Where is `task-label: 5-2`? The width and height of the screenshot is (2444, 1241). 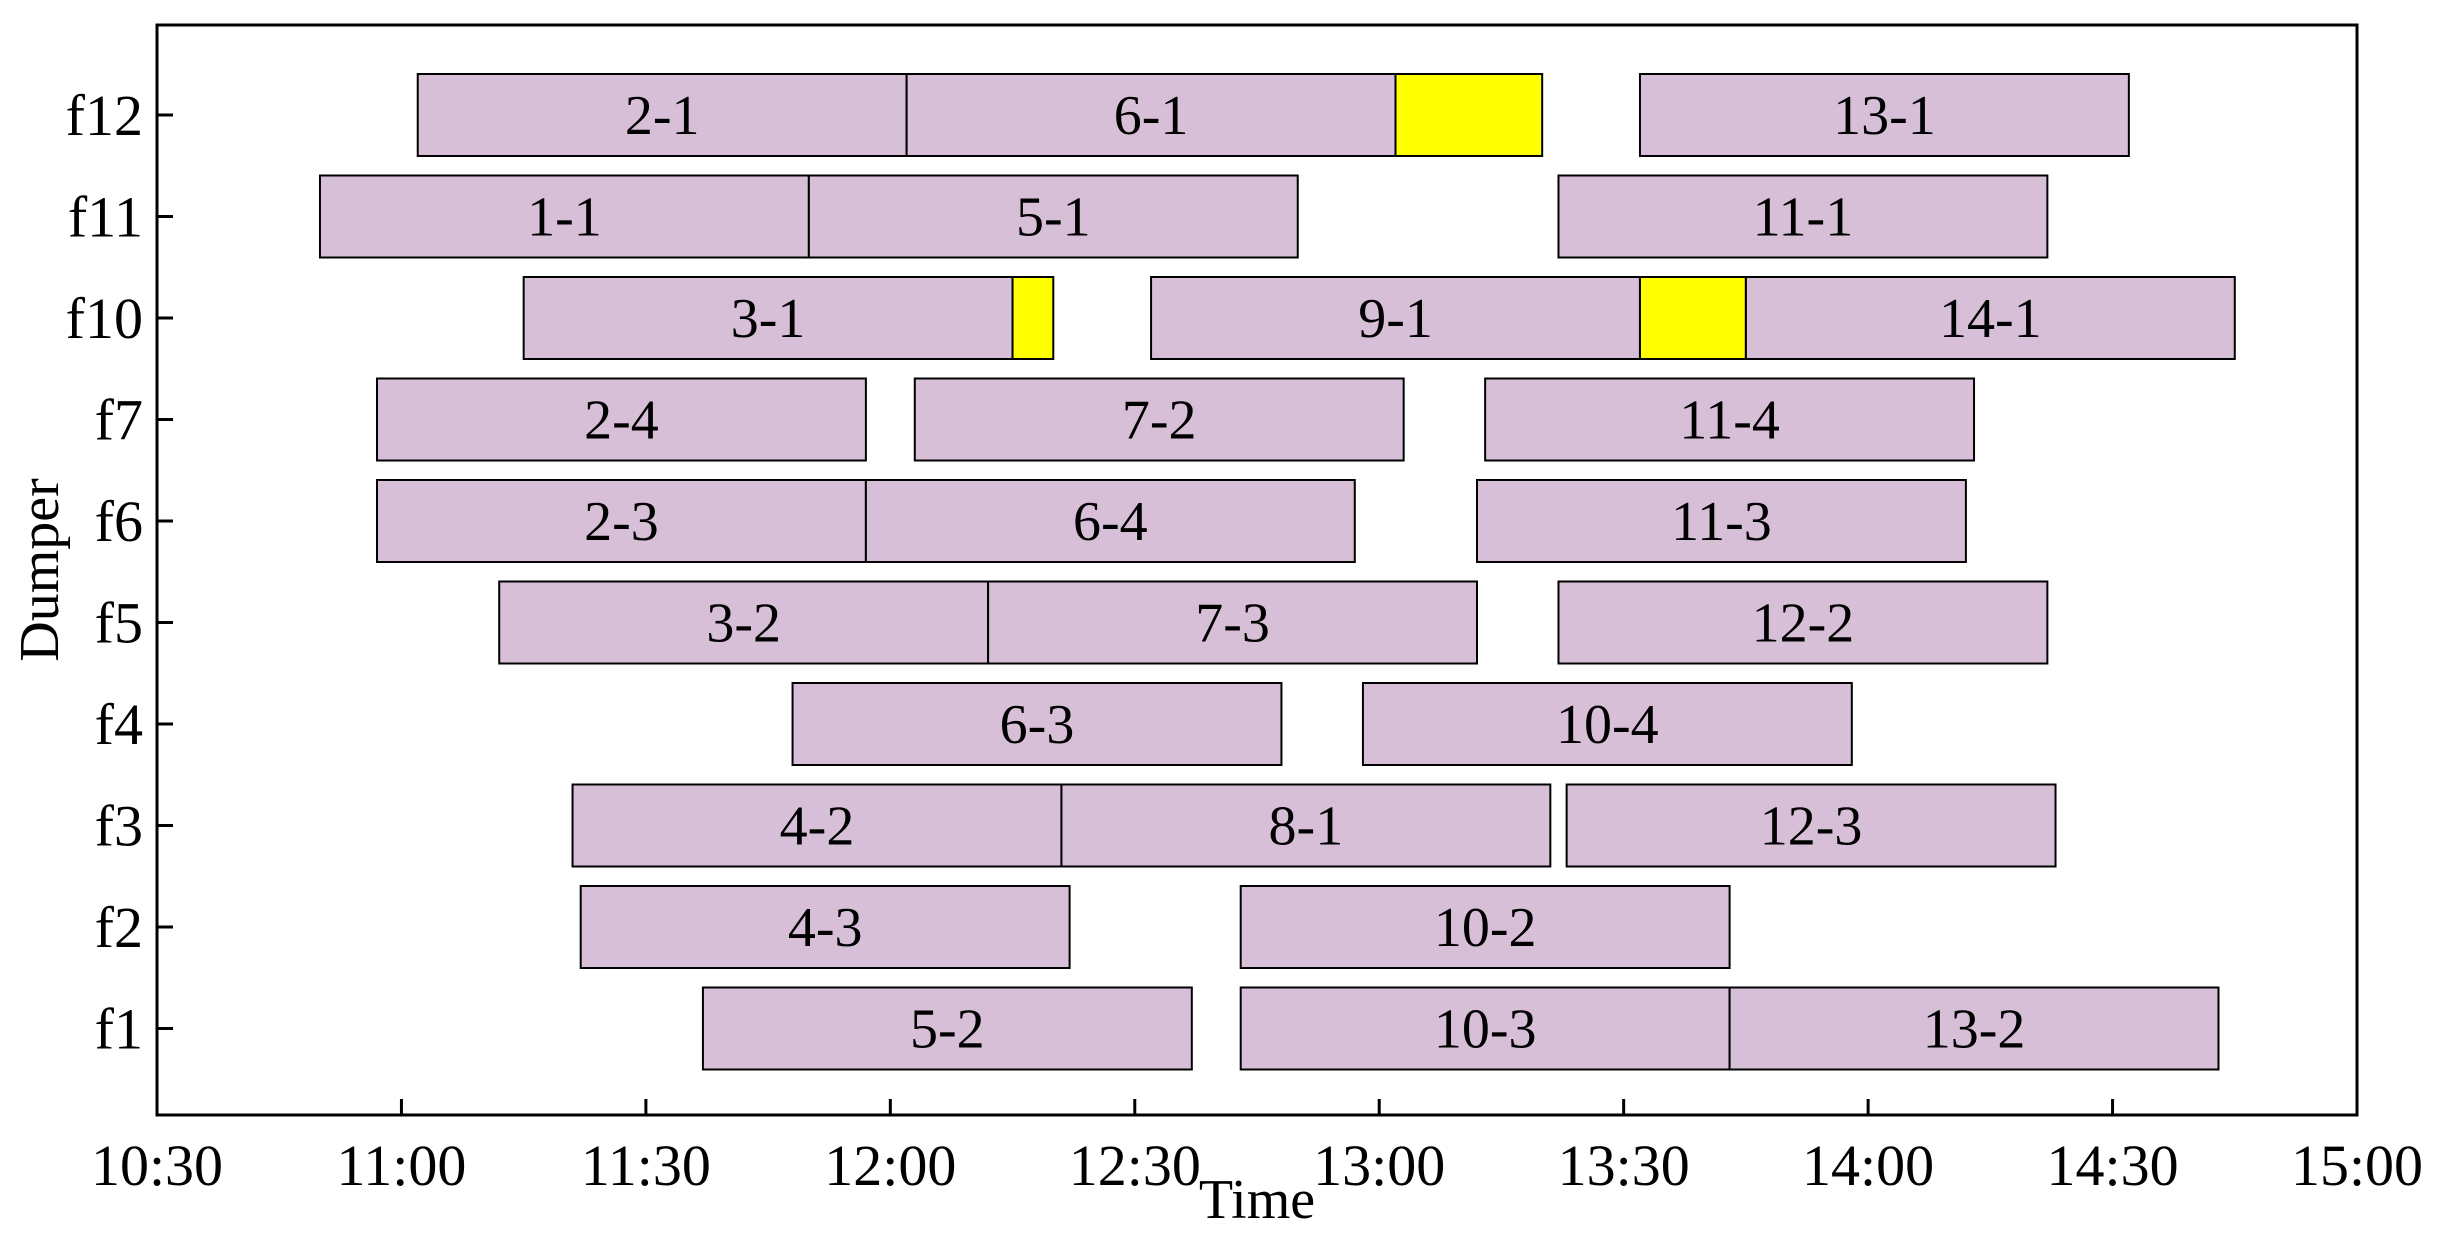 task-label: 5-2 is located at coordinates (947, 1030).